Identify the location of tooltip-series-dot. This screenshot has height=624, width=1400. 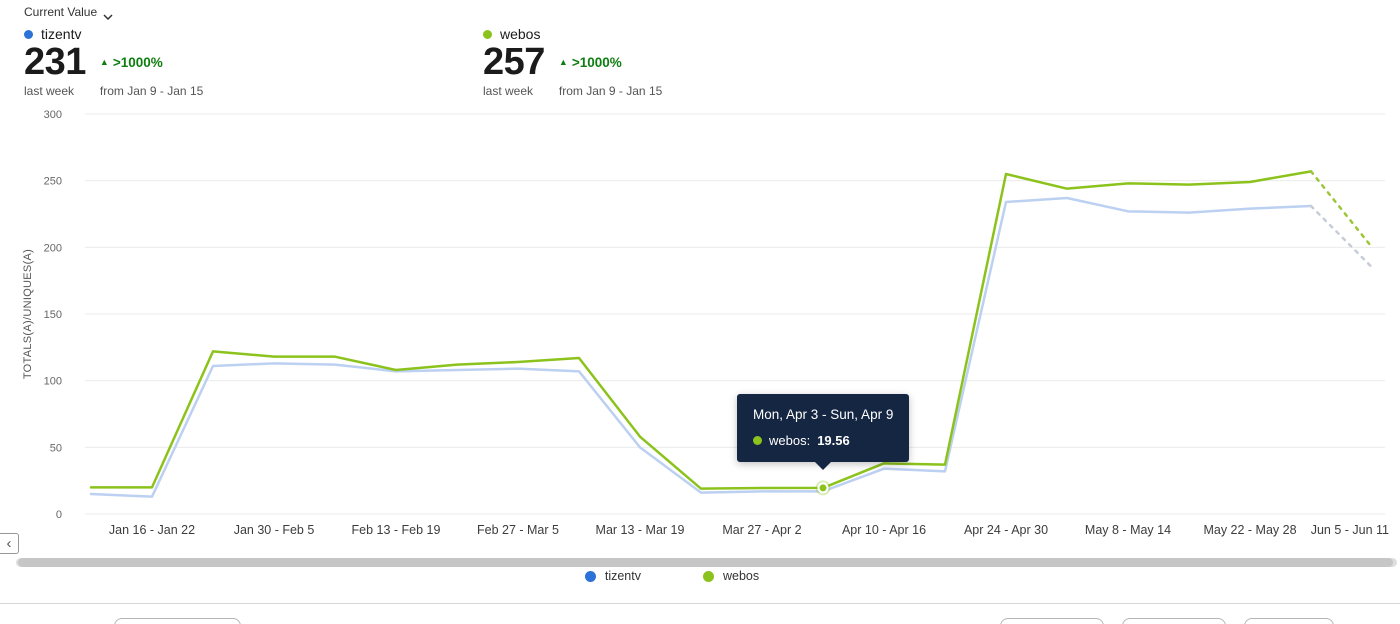
(757, 440).